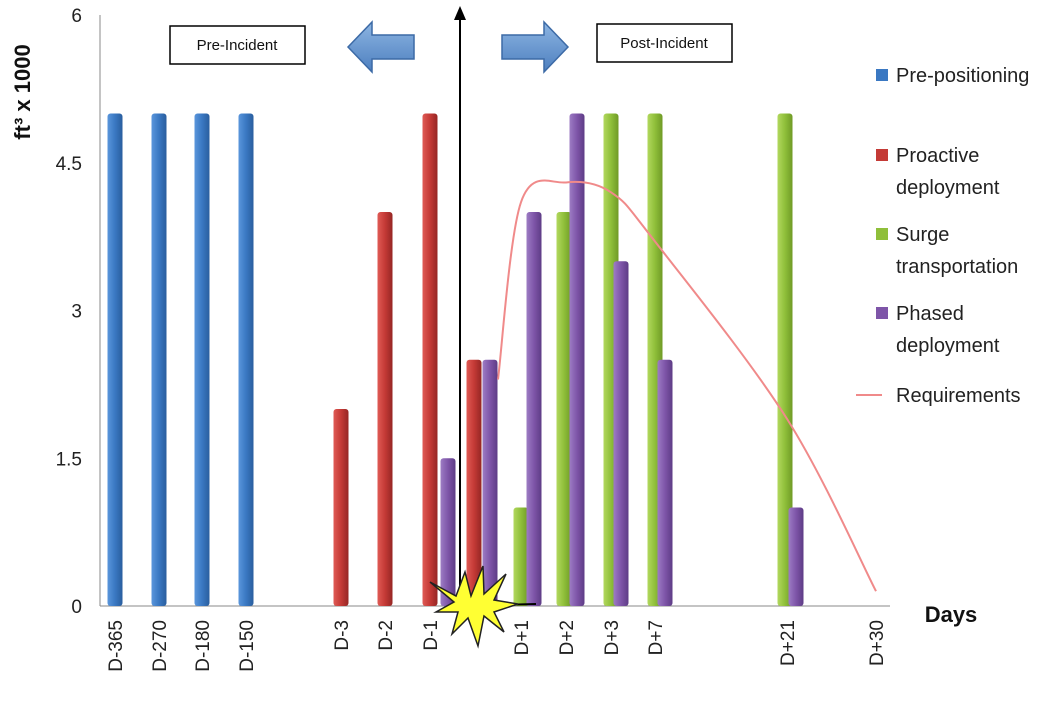 The height and width of the screenshot is (706, 1052). I want to click on y-axis-title: ft³ x 1000, so click(22, 91).